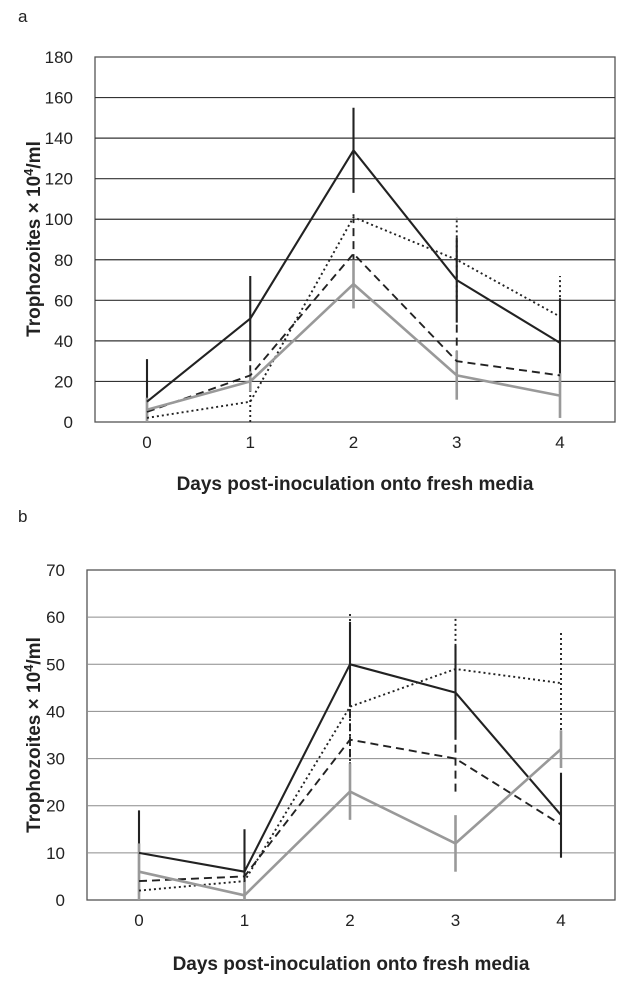 This screenshot has height=983, width=621. I want to click on y-tick-label-a-2: 40, so click(63, 341).